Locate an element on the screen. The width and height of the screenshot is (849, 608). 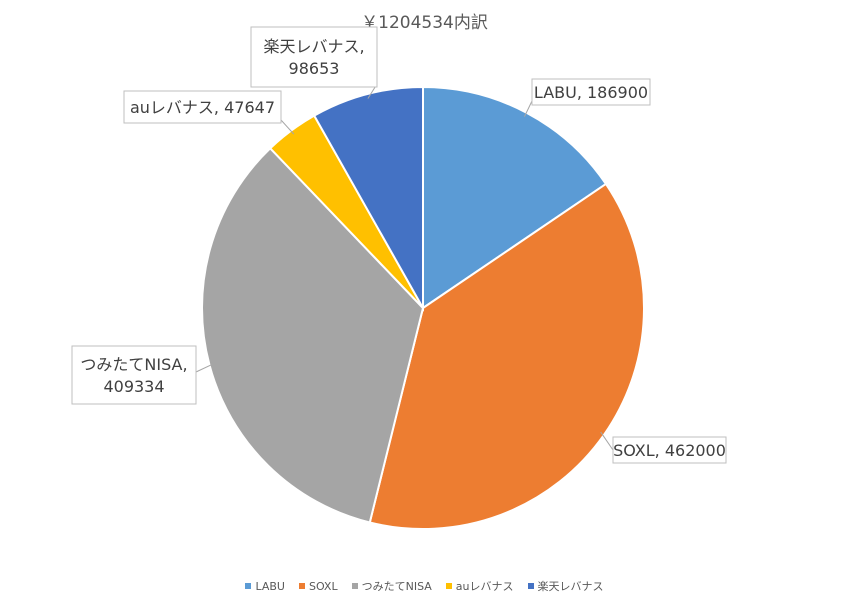
legend-entry-0: LABU is located at coordinates (265, 586).